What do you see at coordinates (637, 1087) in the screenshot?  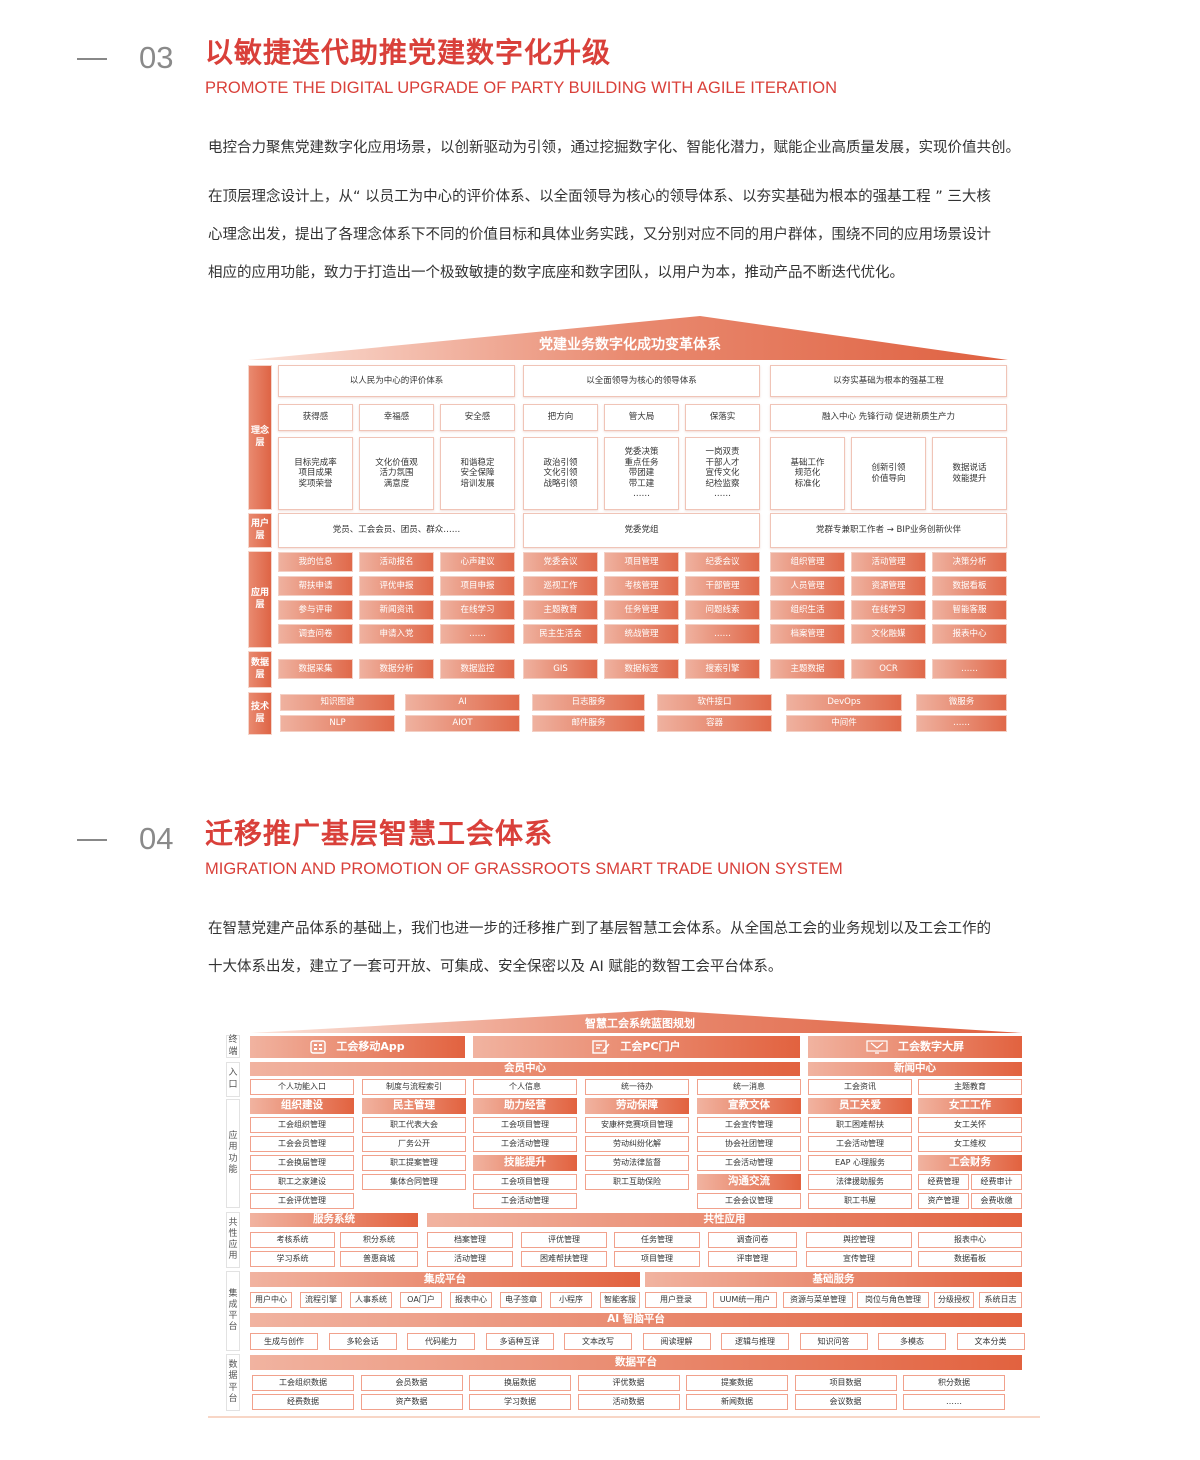 I see `entry-item: 统一待办` at bounding box center [637, 1087].